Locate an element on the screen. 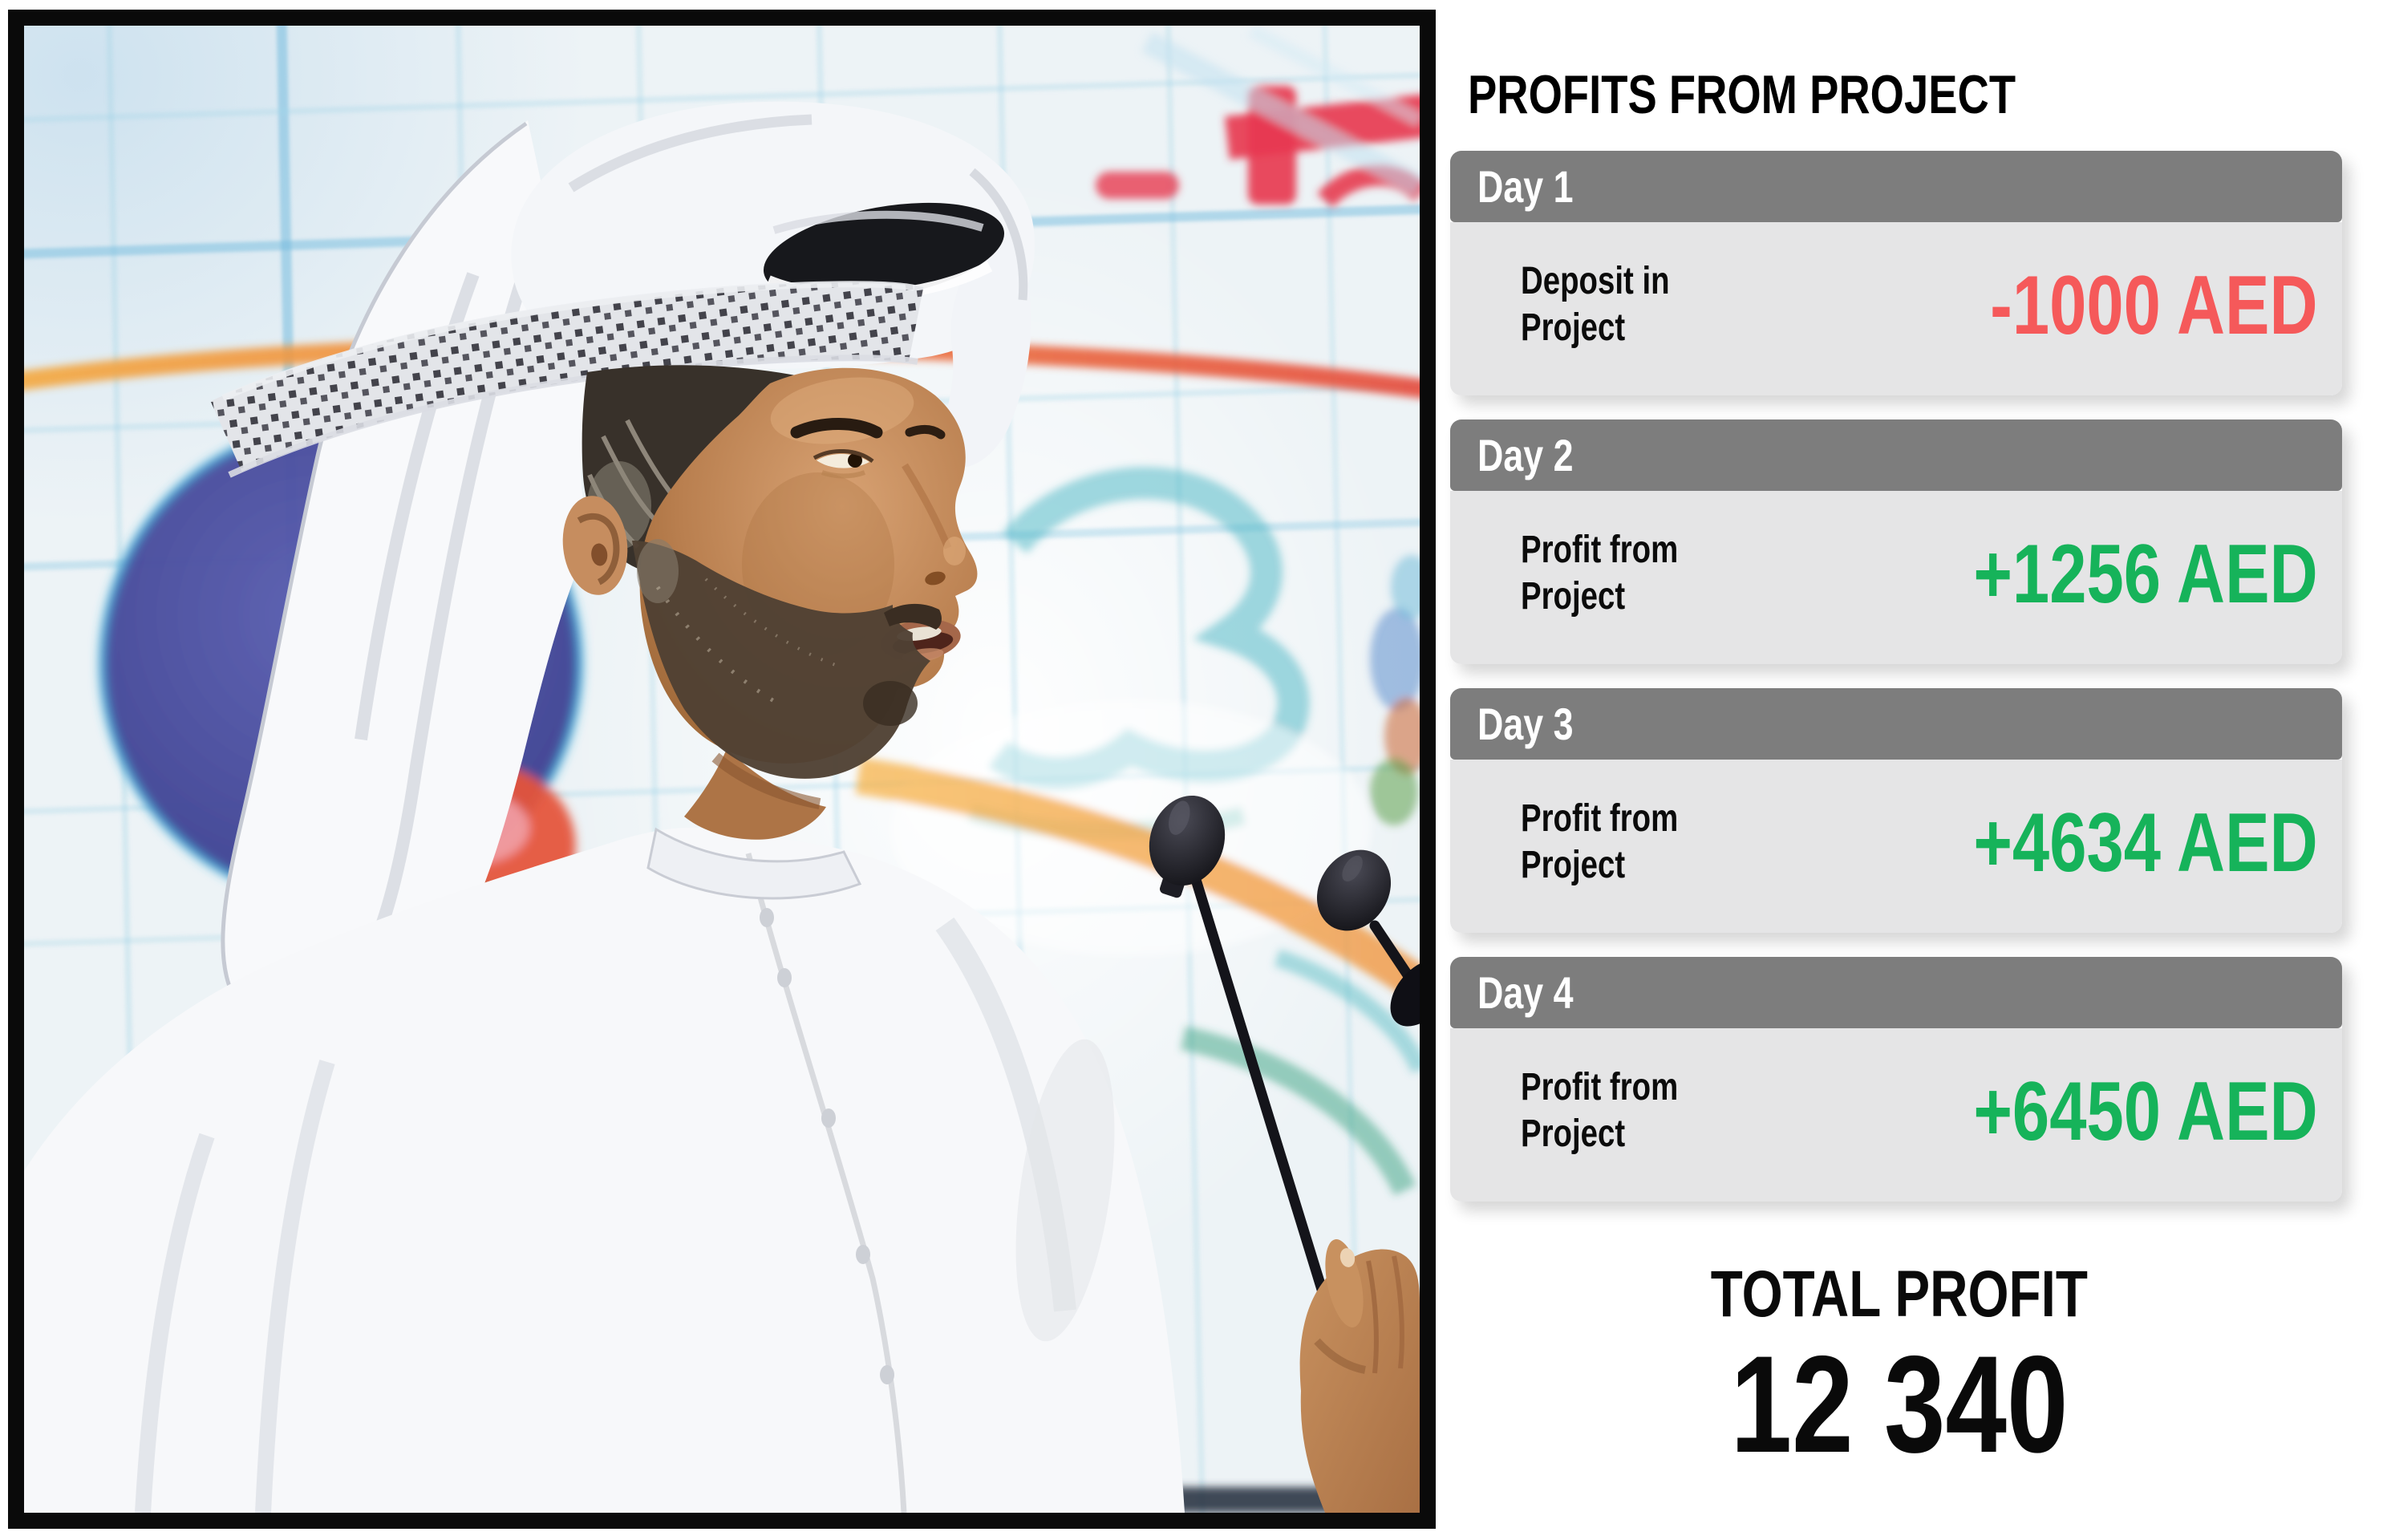  day-card-header: Day 2 is located at coordinates (1896, 455).